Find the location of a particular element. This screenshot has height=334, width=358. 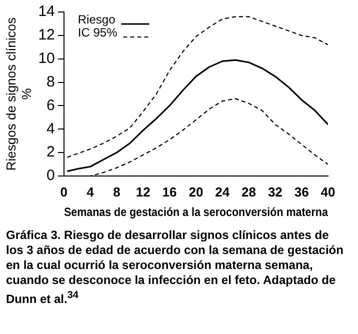

y-tick-label: 10 is located at coordinates (46, 58).